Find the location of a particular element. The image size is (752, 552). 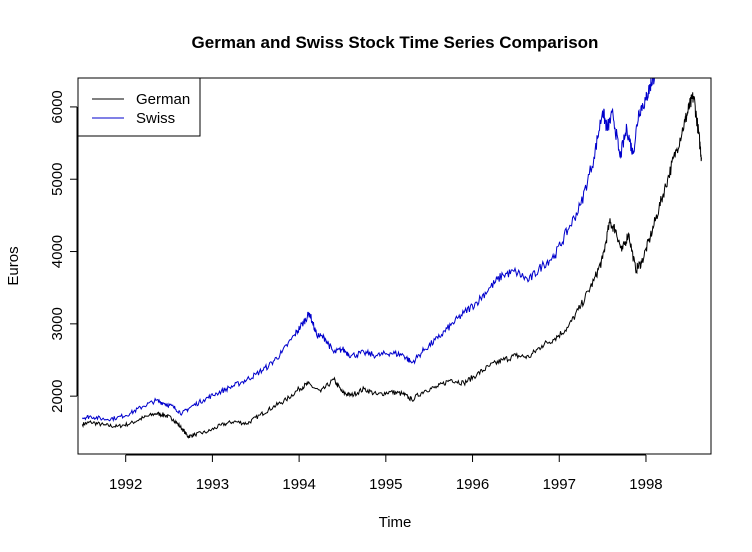

y-axis-label: Euros is located at coordinates (13, 265).